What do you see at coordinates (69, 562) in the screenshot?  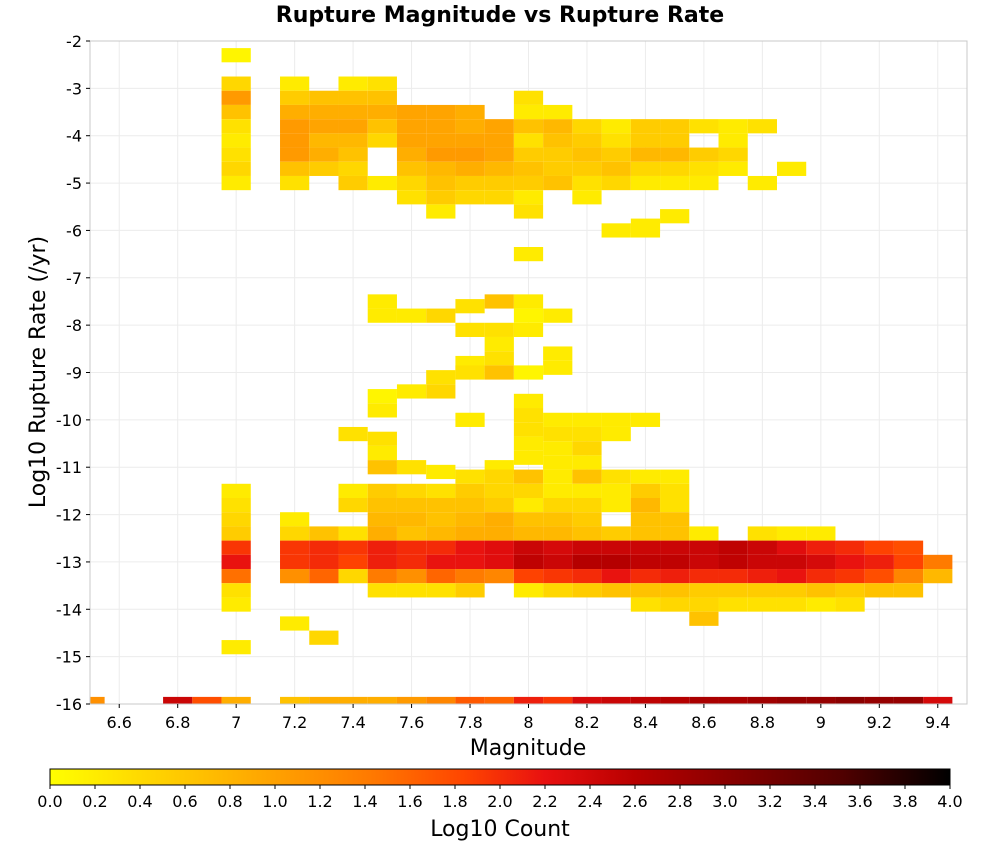 I see `y-tick-label: -13` at bounding box center [69, 562].